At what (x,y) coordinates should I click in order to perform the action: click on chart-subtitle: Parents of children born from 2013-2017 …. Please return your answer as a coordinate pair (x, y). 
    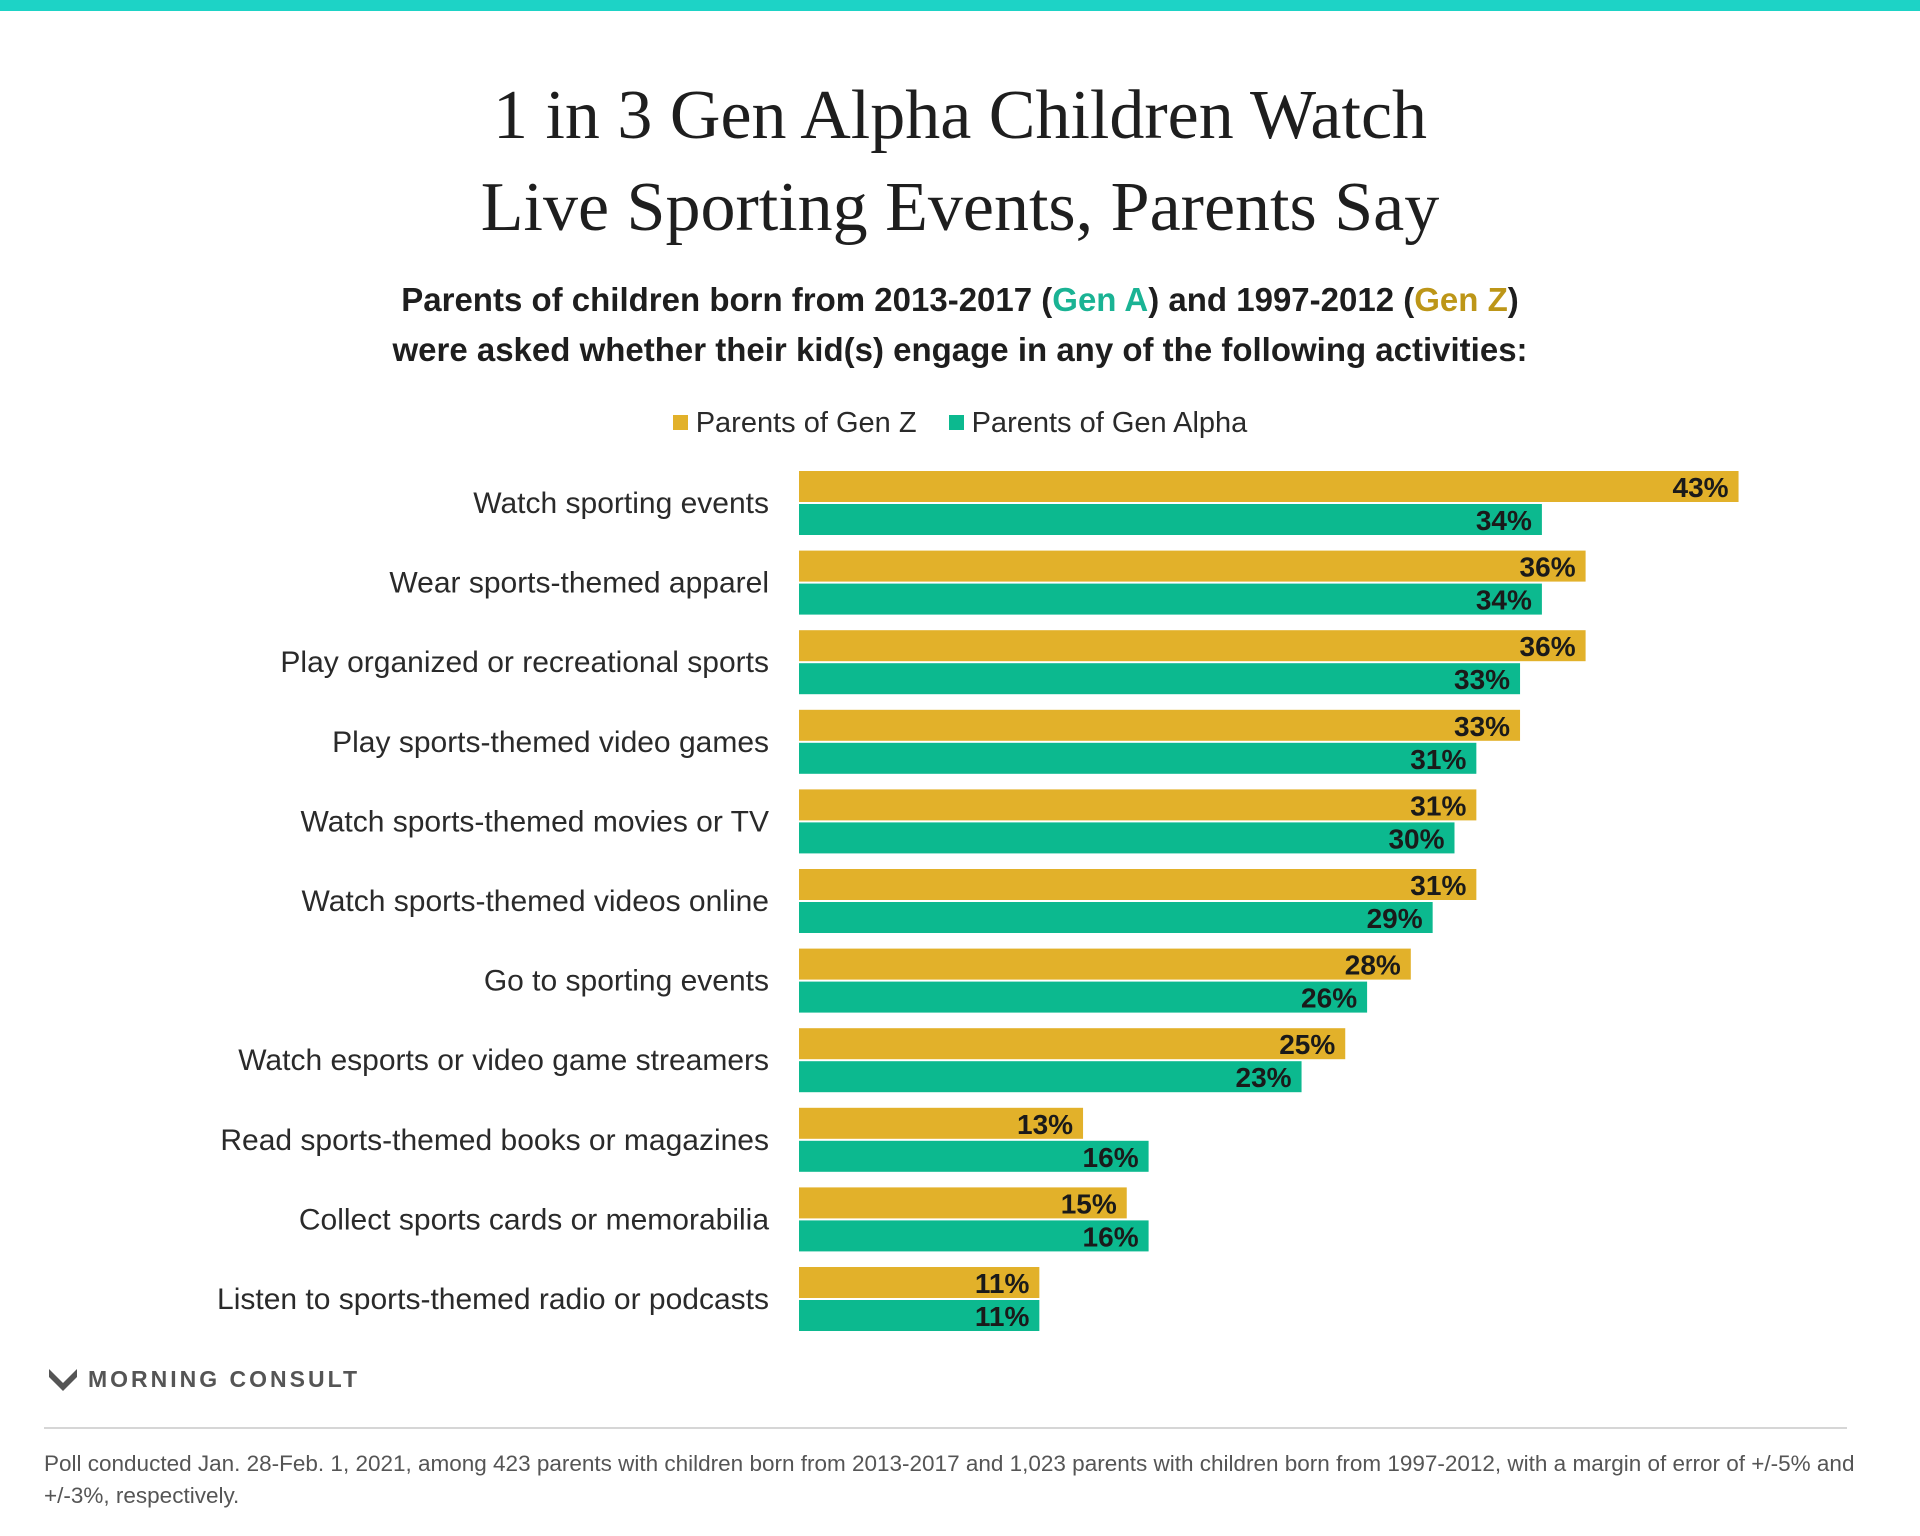
    Looking at the image, I should click on (960, 325).